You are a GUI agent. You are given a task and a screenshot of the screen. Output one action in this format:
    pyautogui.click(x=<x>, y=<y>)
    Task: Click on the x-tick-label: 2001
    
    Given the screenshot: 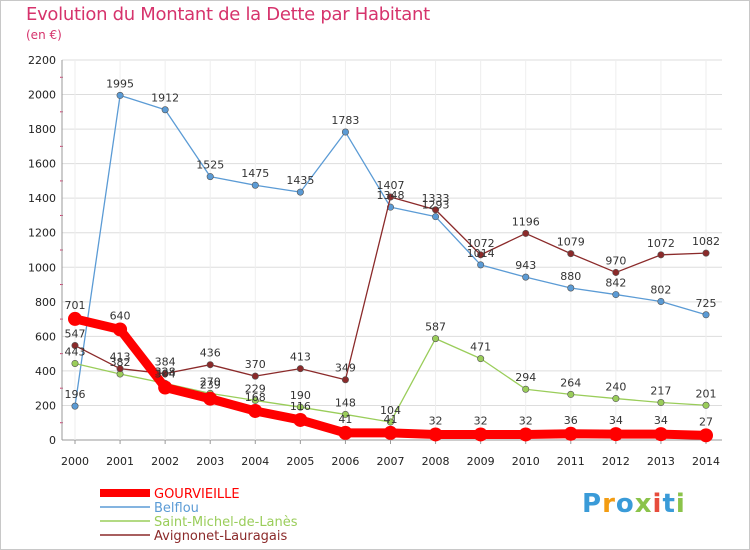 What is the action you would take?
    pyautogui.click(x=120, y=461)
    